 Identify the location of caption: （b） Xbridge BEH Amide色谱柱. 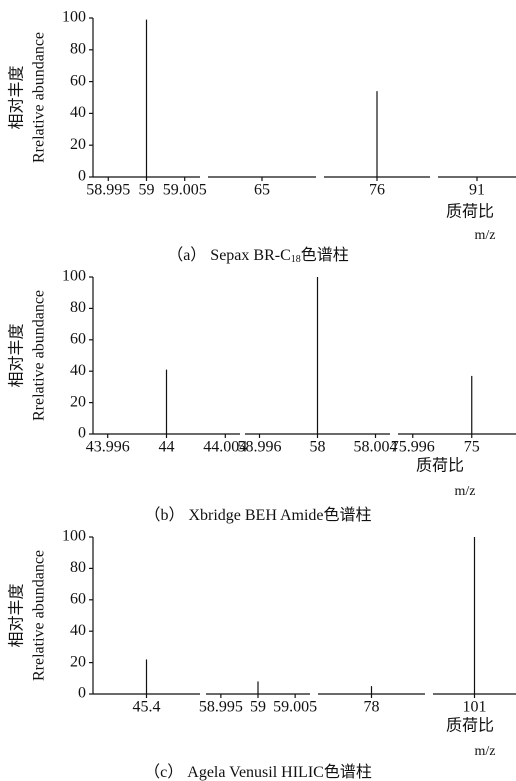
(257, 515).